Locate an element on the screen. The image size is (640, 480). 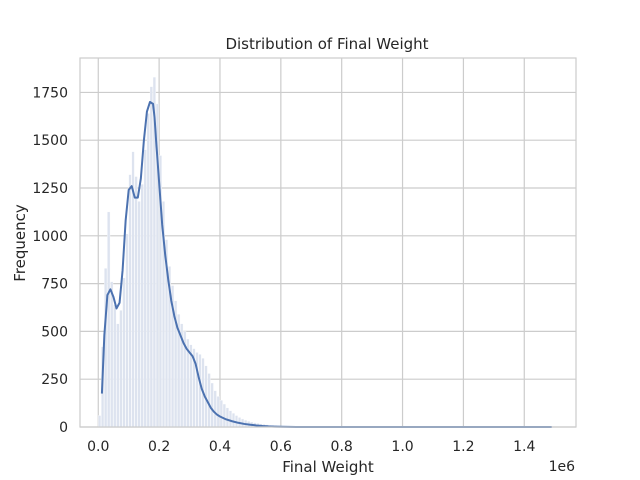
y-tick-label: 750 is located at coordinates (54, 285).